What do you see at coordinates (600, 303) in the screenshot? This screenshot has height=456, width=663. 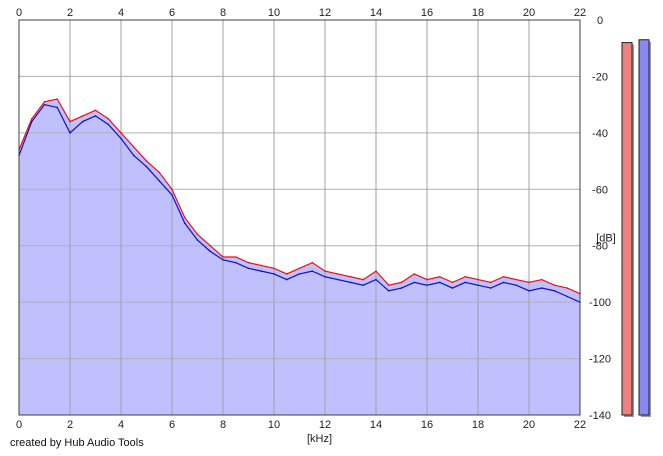 I see `y-tick-label: -100` at bounding box center [600, 303].